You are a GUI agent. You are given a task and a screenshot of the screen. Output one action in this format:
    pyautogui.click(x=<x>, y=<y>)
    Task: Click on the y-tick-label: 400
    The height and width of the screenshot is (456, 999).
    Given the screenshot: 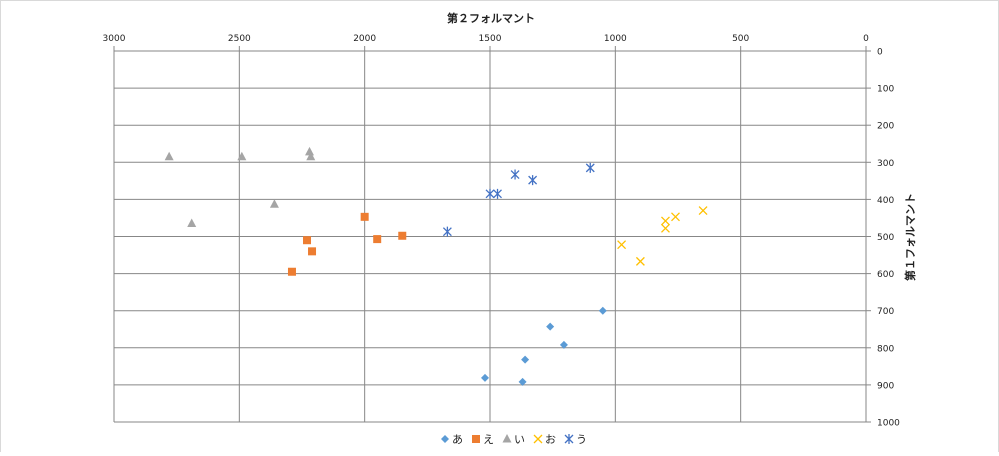 What is the action you would take?
    pyautogui.click(x=885, y=201)
    